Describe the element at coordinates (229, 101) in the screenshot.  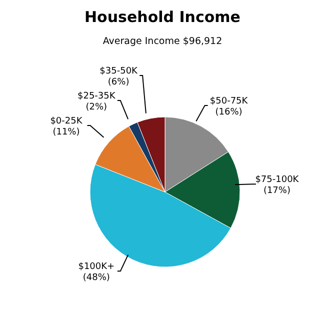
I see `slice-label: $50-75K` at that location.